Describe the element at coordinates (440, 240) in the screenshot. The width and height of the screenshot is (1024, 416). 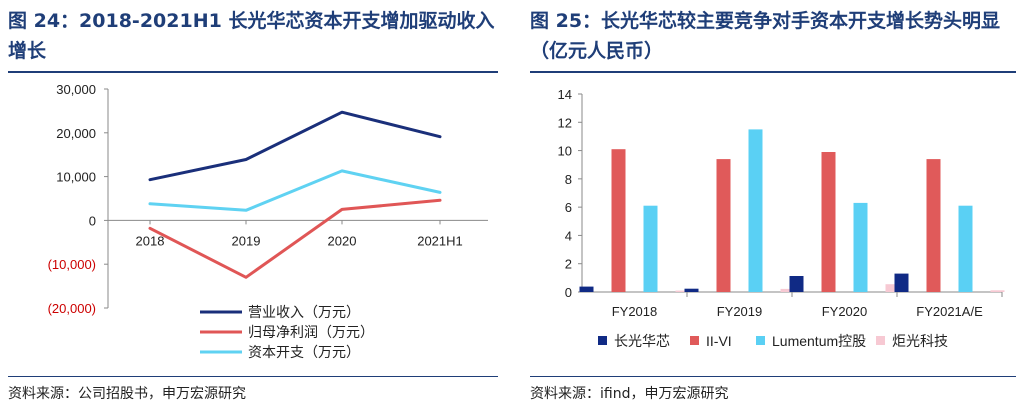
I see `x-tick-label: 2021H1` at that location.